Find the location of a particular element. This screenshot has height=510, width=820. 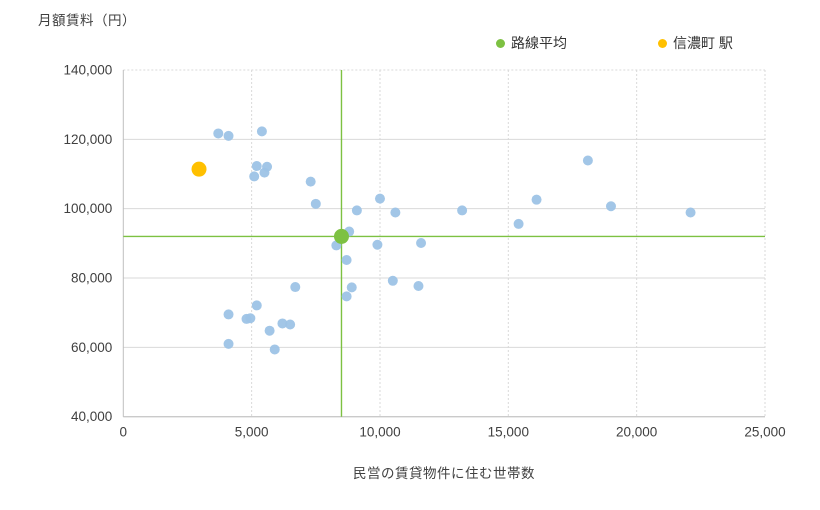

y-tick-label: 120,000 is located at coordinates (87, 139).